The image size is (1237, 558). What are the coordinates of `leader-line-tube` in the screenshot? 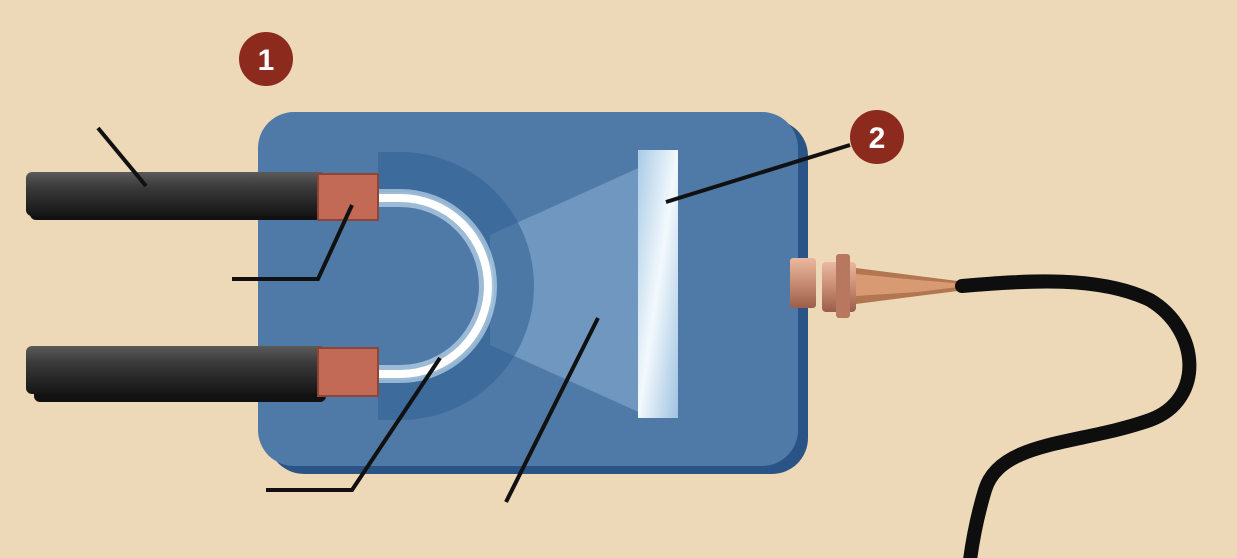 It's located at (354, 424).